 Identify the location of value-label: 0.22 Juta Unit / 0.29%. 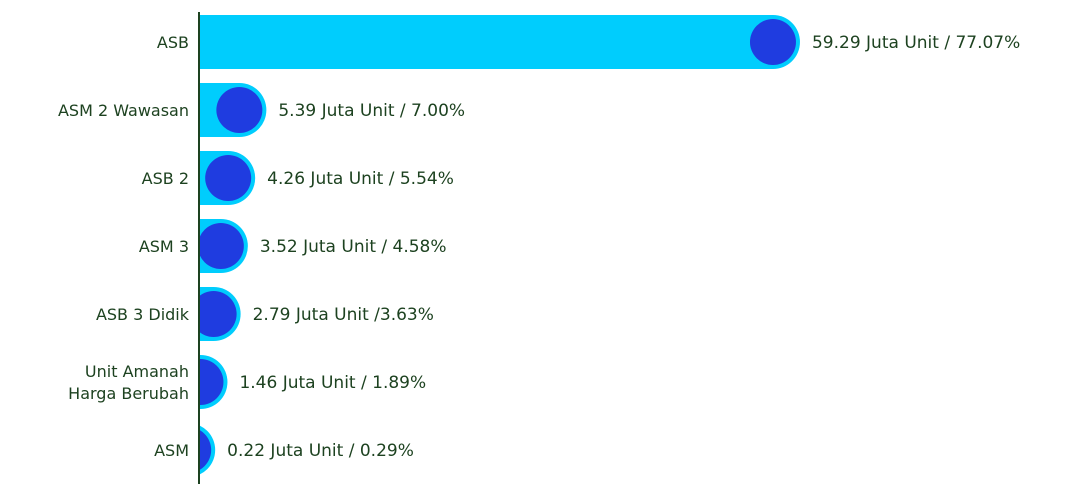
(320, 451).